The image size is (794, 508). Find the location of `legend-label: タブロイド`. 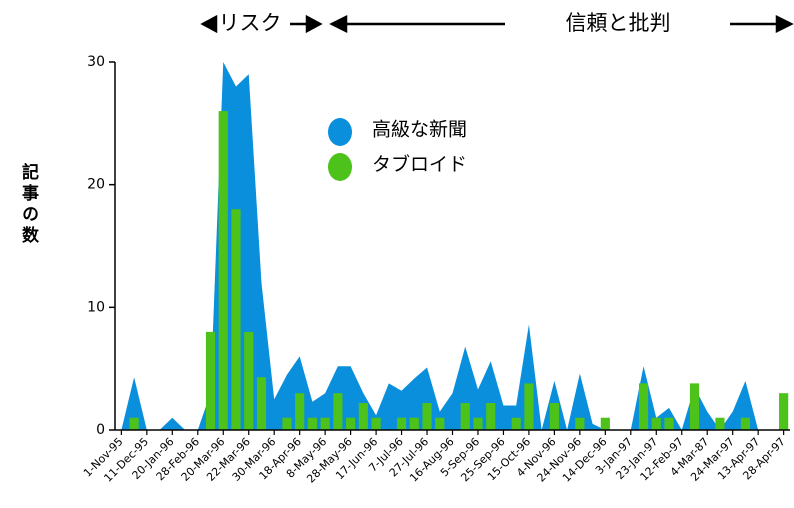

legend-label: タブロイド is located at coordinates (419, 164).